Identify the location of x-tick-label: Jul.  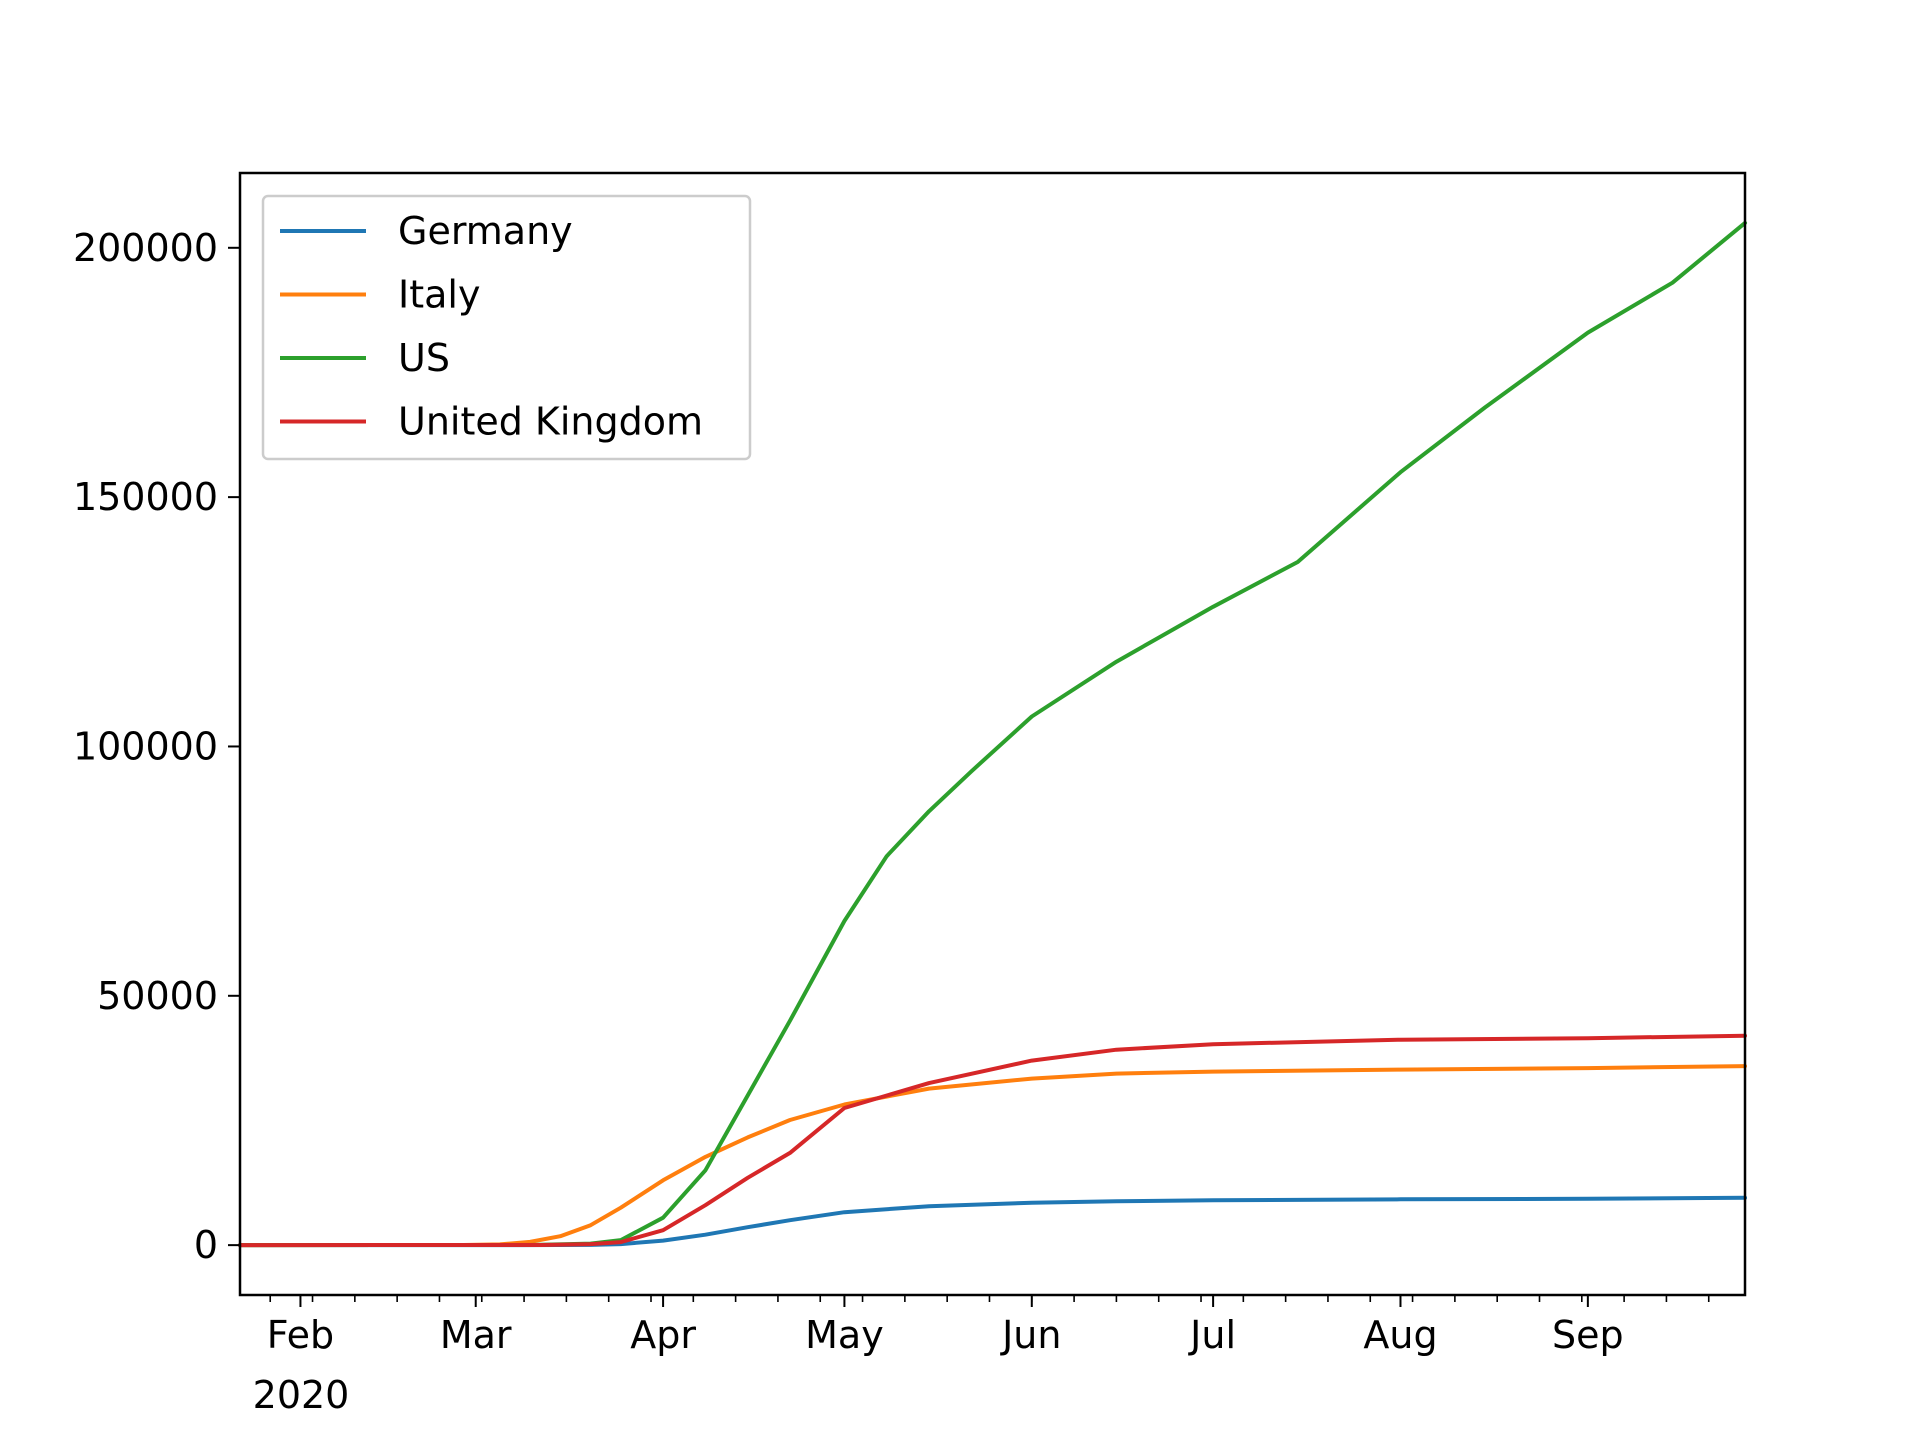
(1212, 1335).